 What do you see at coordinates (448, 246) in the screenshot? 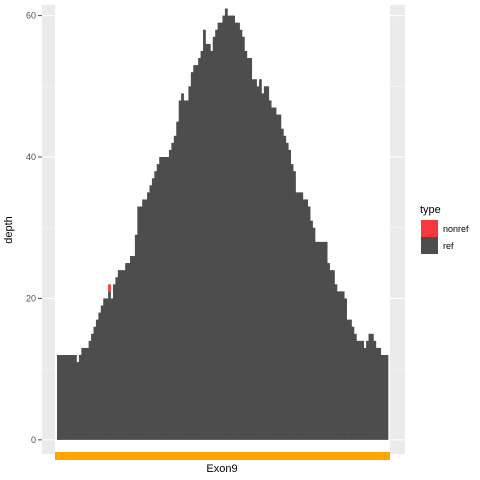
I see `legend-label-ref: ref` at bounding box center [448, 246].